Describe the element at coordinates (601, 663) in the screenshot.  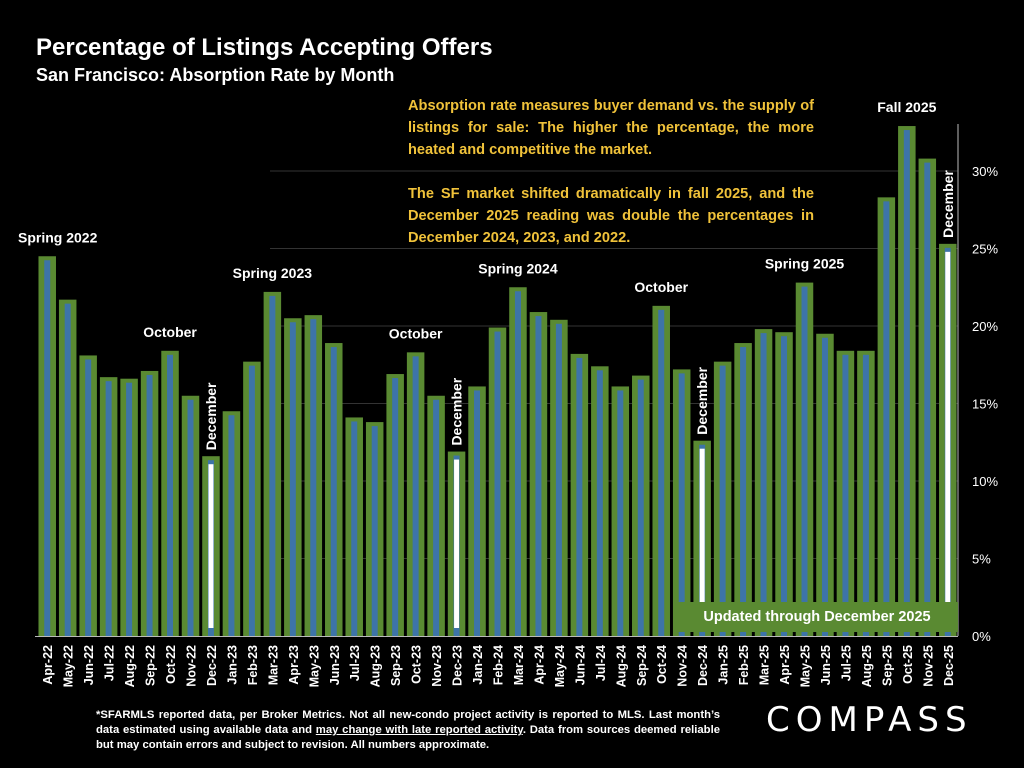
I see `x-tick-label: Jul-24` at that location.